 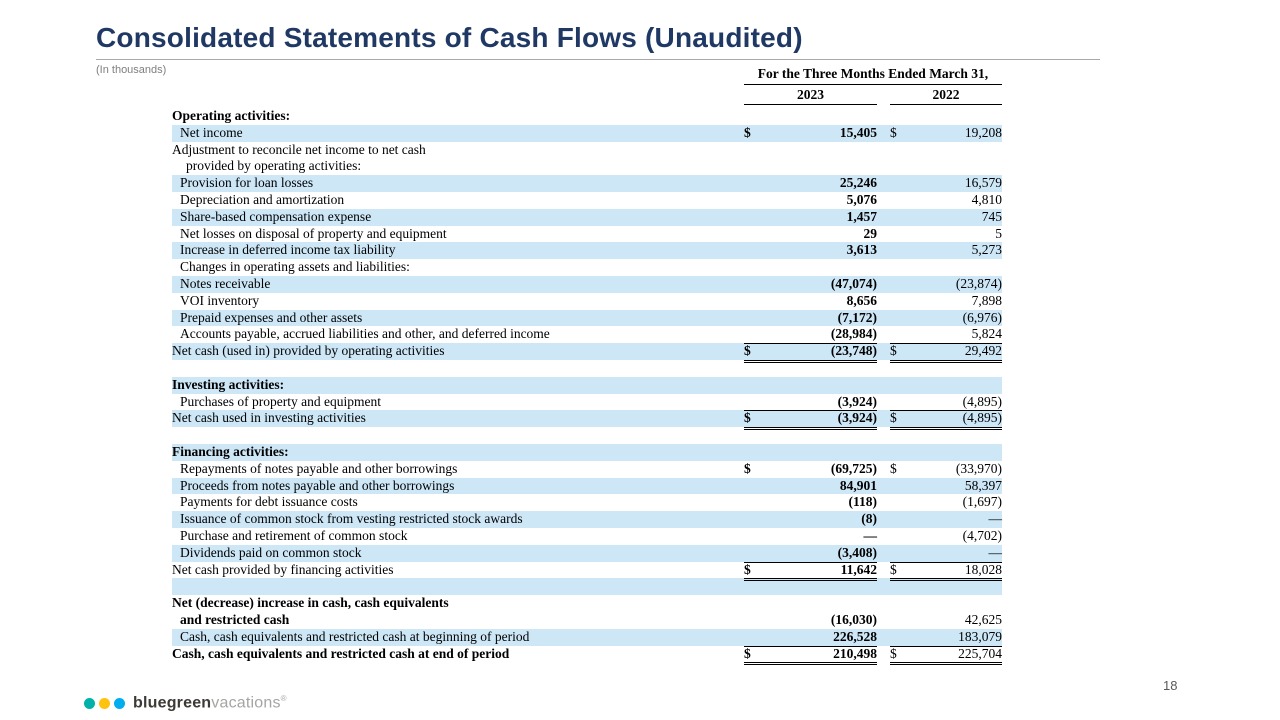 I want to click on amount: (33,970), so click(x=978, y=468).